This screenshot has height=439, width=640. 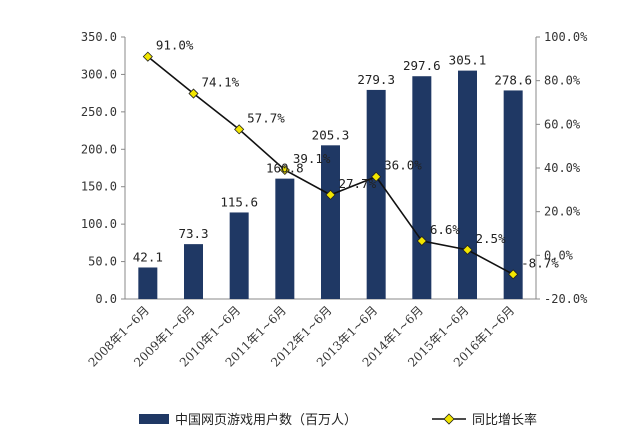 What do you see at coordinates (491, 238) in the screenshot?
I see `growth-value-label: 2.5%` at bounding box center [491, 238].